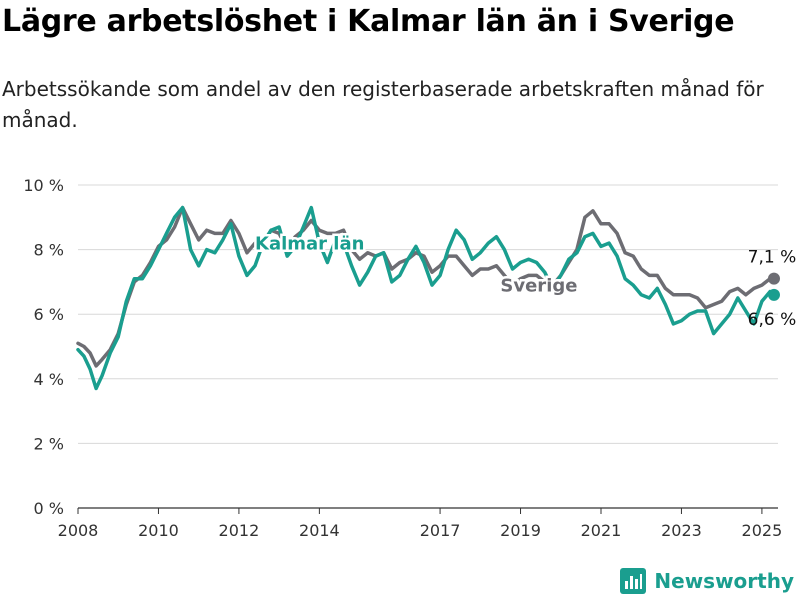 Image resolution: width=800 pixels, height=600 pixels. I want to click on newsworthy-brand: Newsworthy, so click(707, 581).